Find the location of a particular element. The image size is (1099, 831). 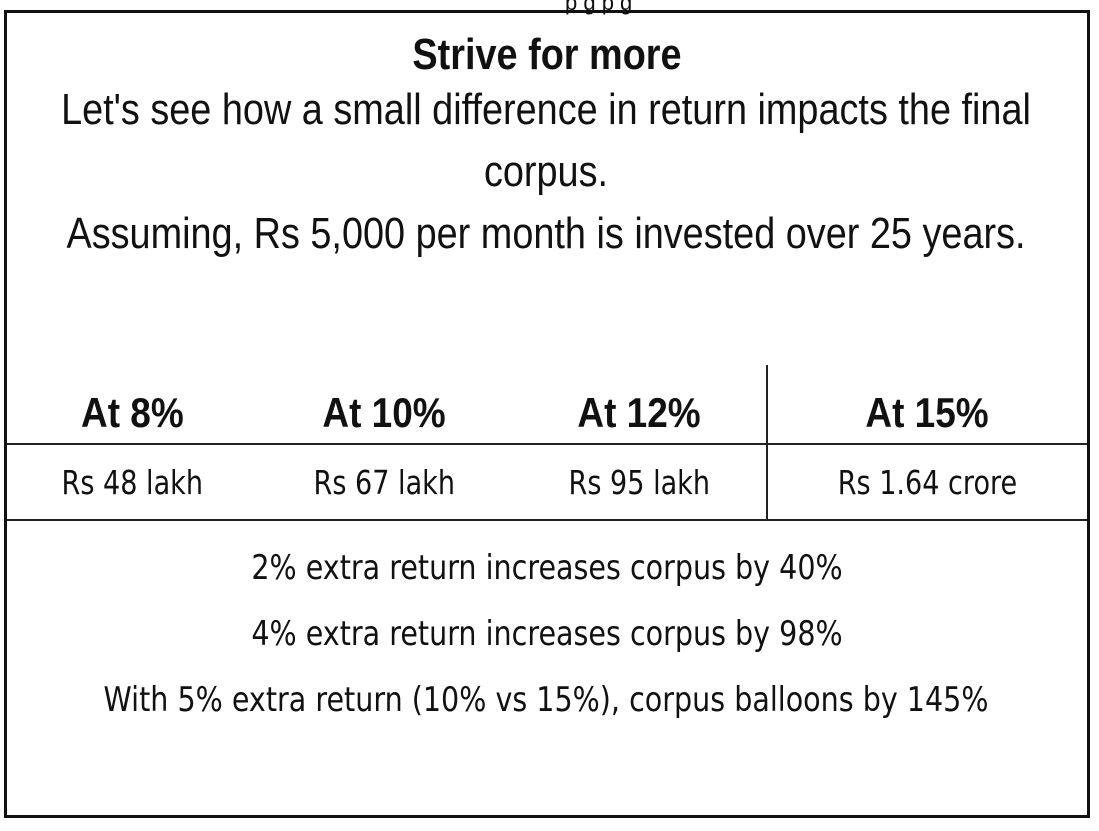

note-line: 4% extra return increases corpus by 98% is located at coordinates (547, 634).